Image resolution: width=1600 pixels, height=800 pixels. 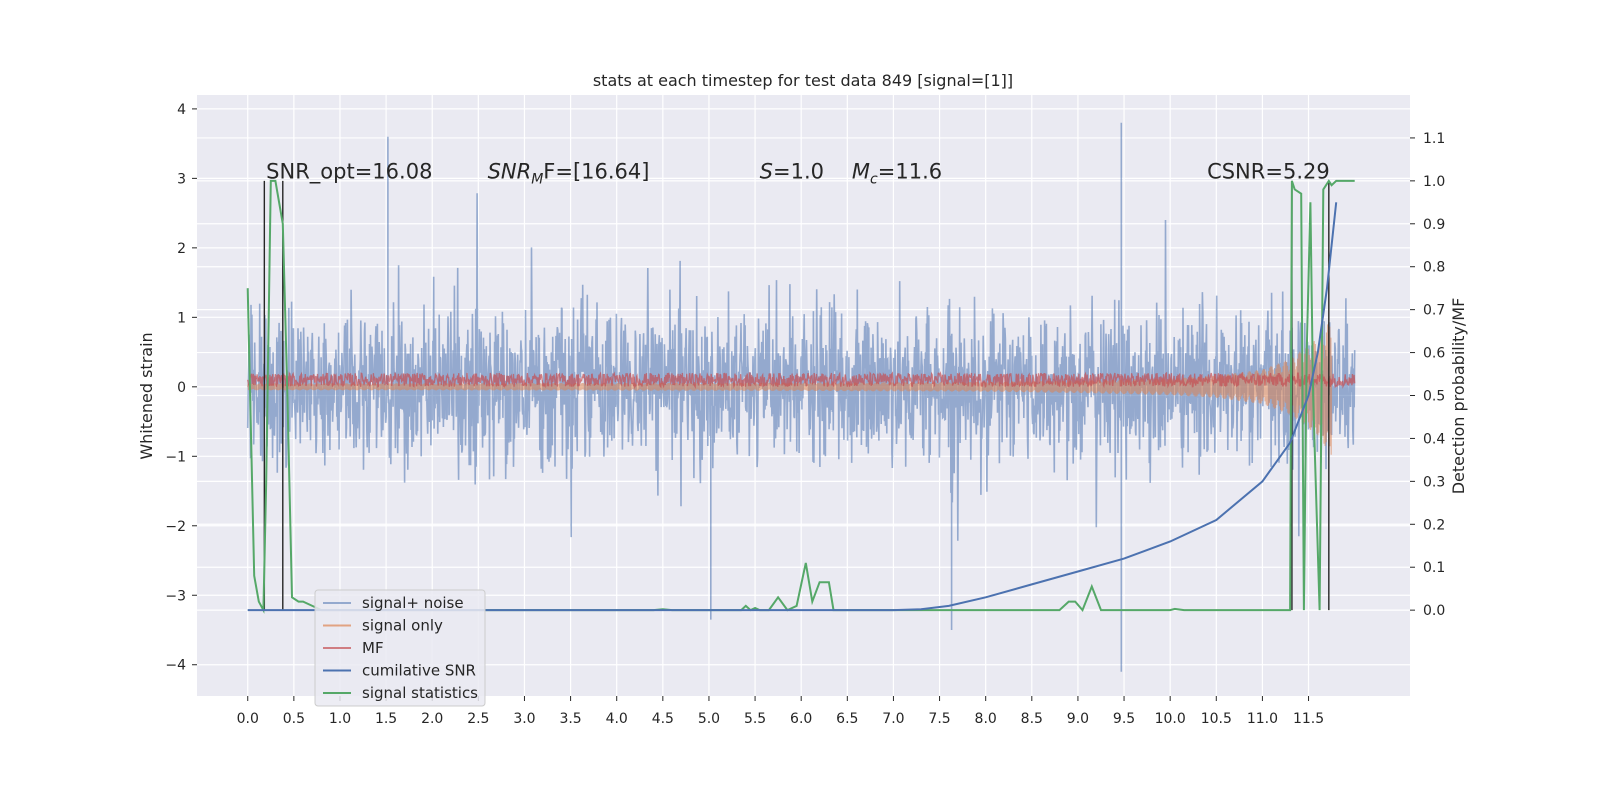 I want to click on y-tick-label: −4, so click(x=175, y=666).